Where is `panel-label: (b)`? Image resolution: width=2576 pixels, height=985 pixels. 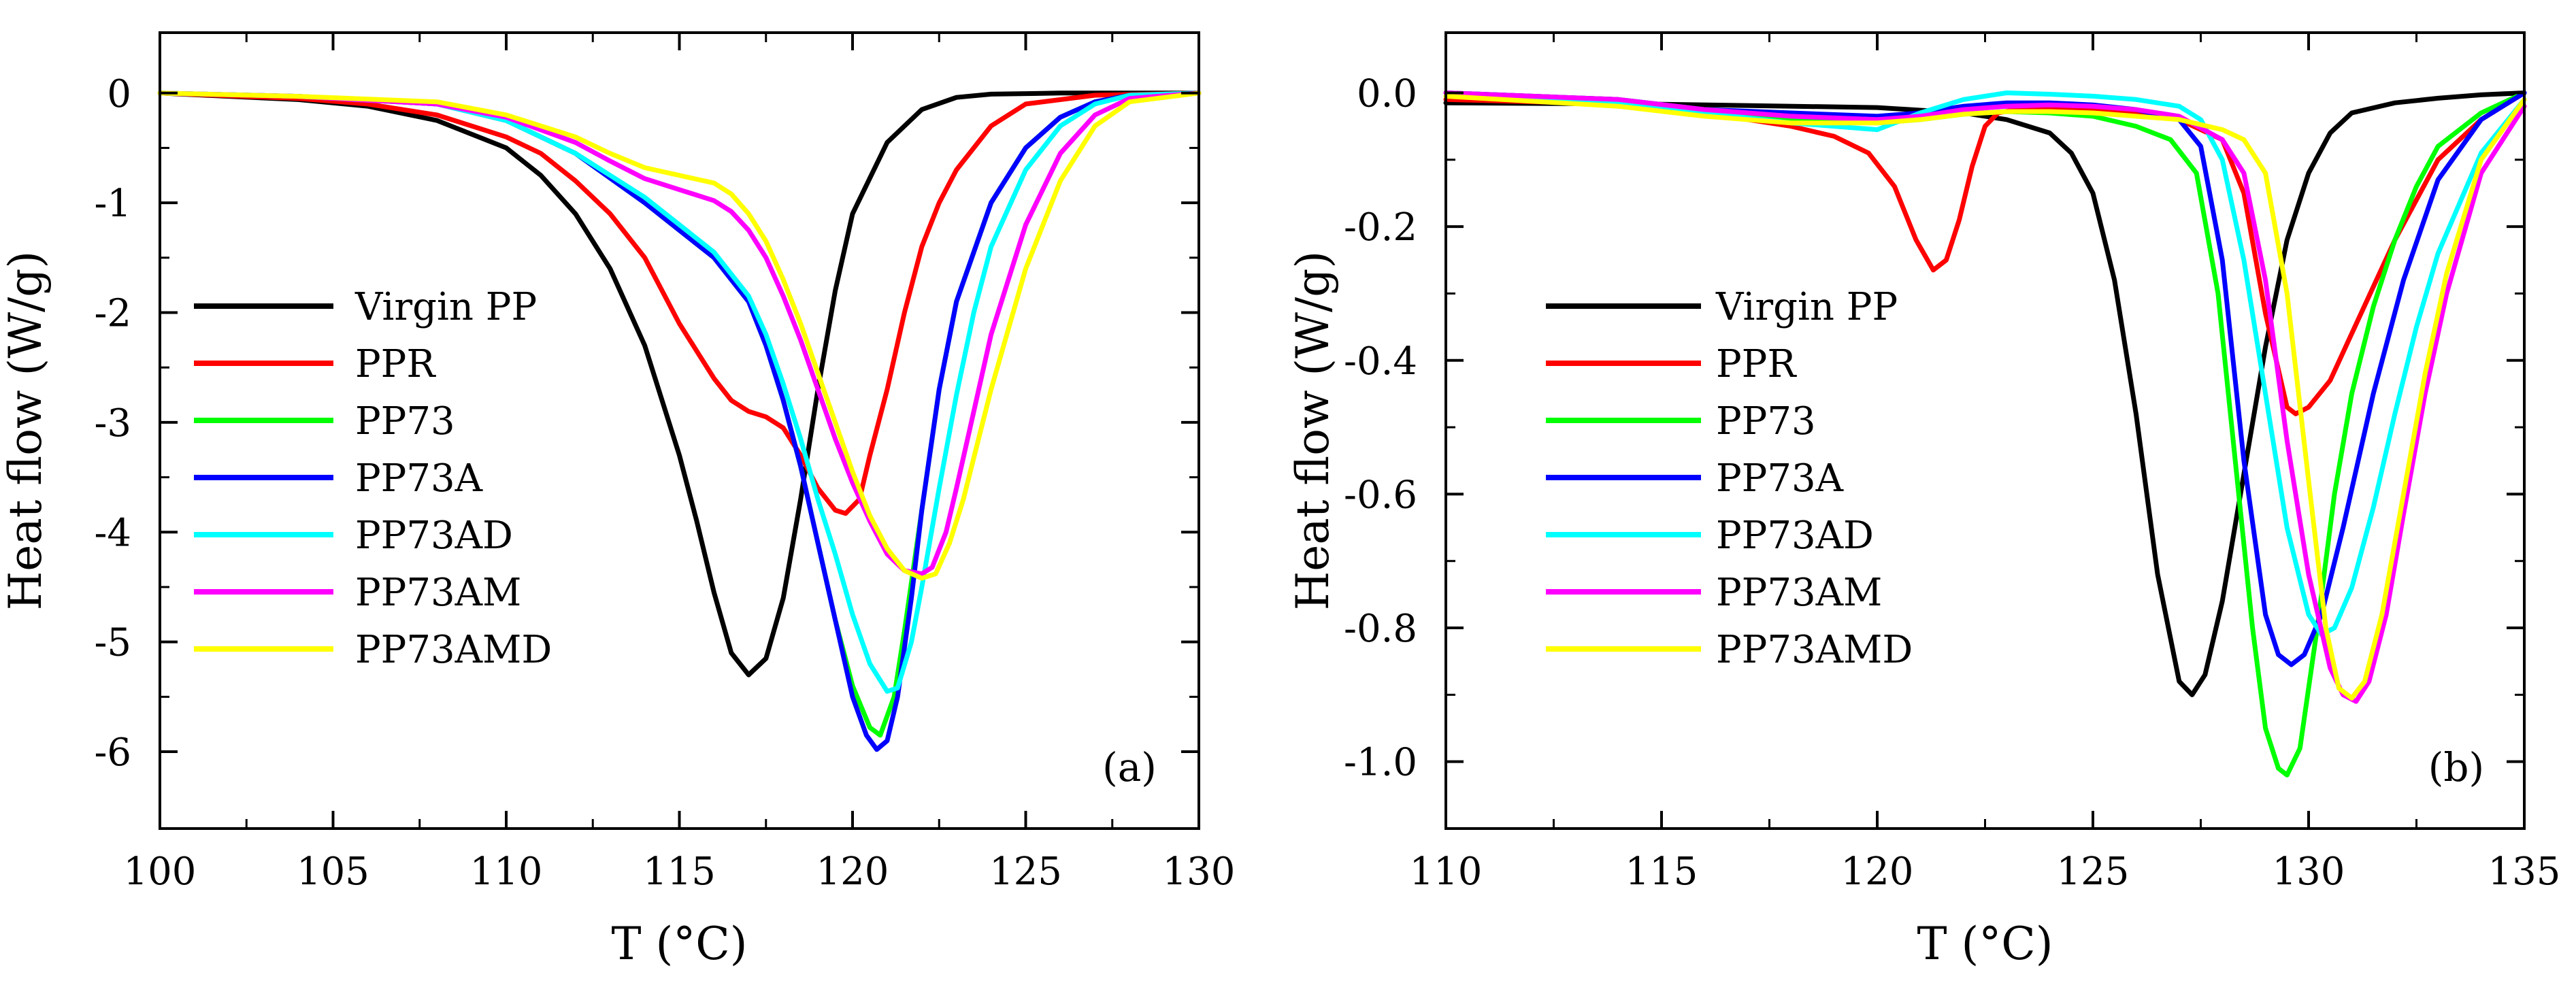 panel-label: (b) is located at coordinates (2456, 767).